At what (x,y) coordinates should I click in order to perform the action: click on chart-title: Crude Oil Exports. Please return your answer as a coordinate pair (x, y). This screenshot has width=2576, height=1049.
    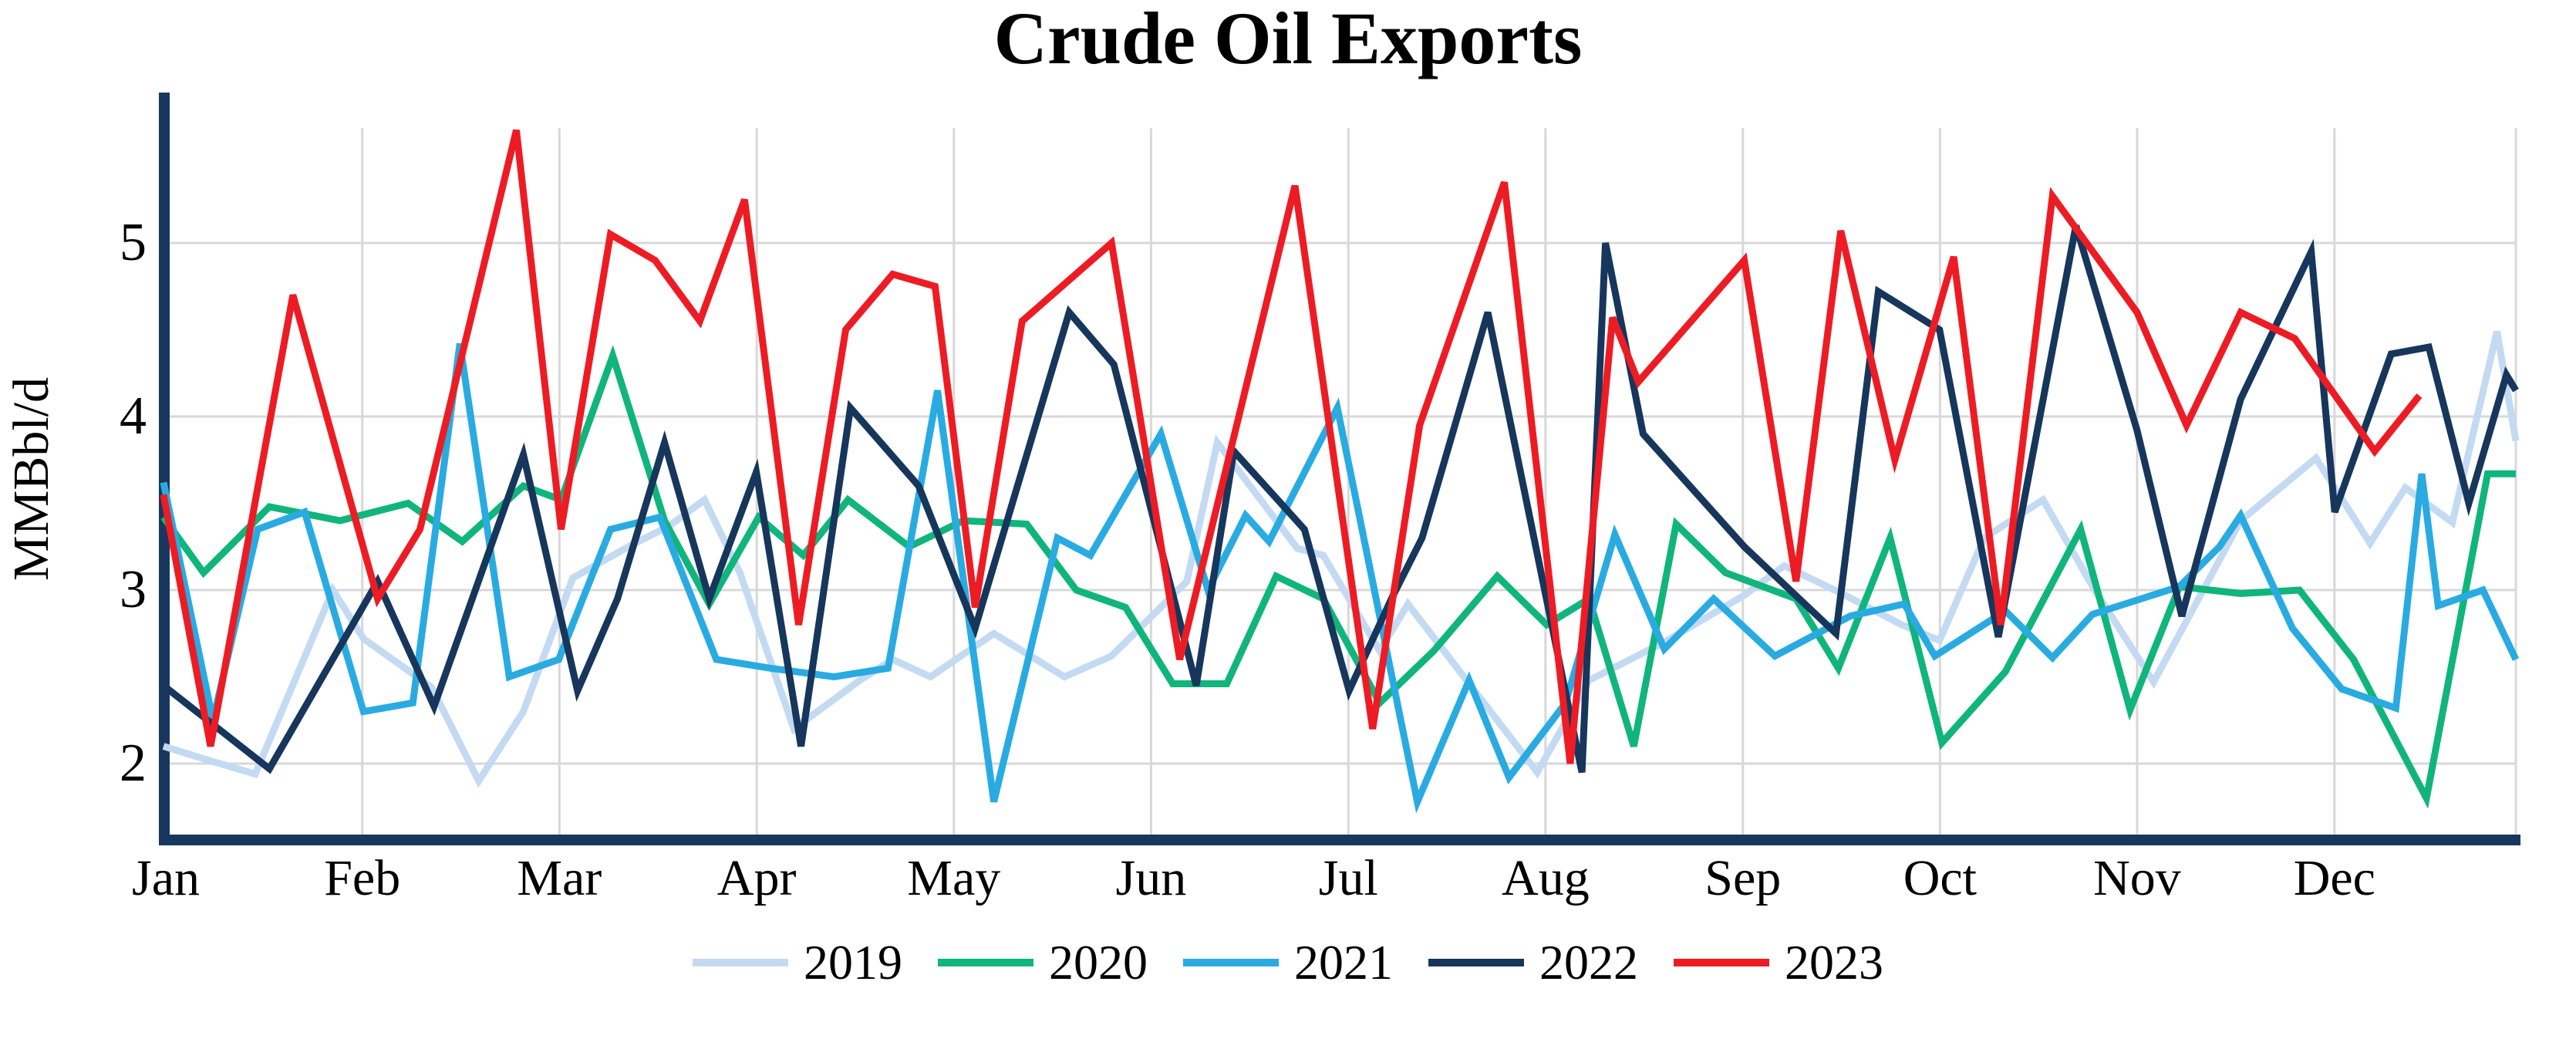
    Looking at the image, I should click on (1288, 39).